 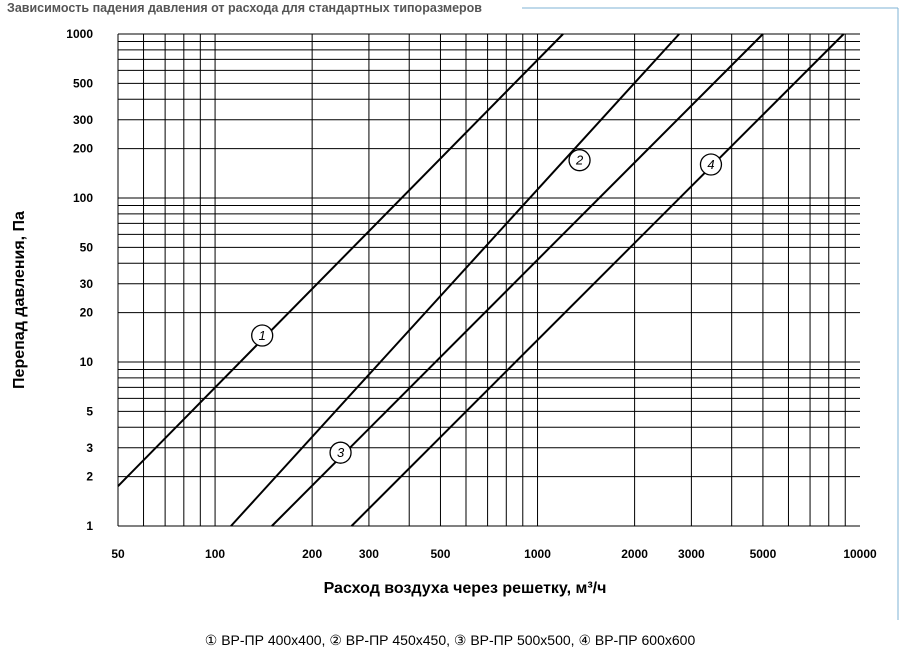 I want to click on x-tick-label: 100, so click(x=215, y=554).